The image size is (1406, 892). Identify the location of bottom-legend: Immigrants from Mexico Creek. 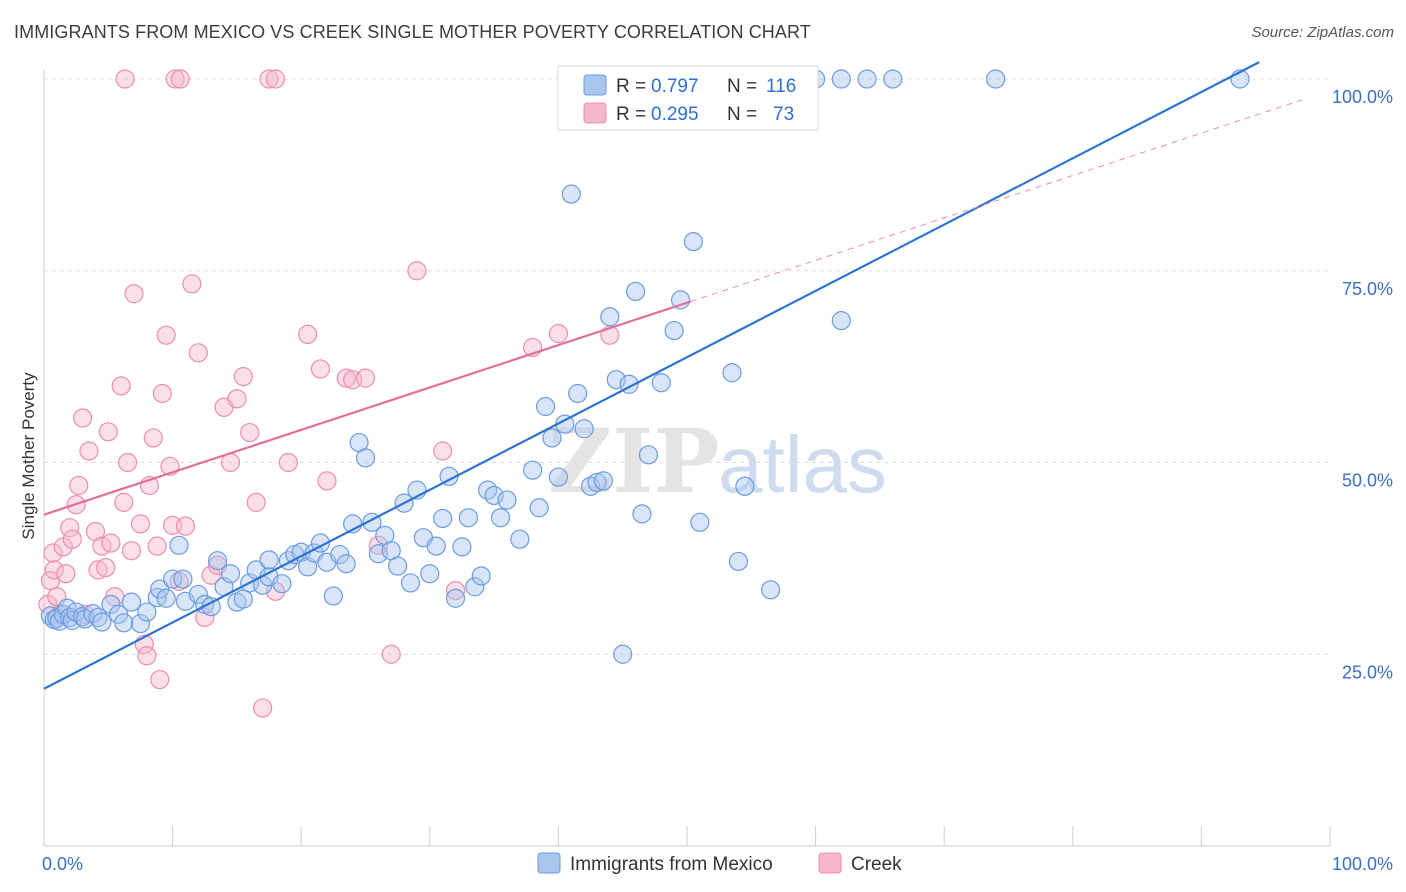
(719, 863).